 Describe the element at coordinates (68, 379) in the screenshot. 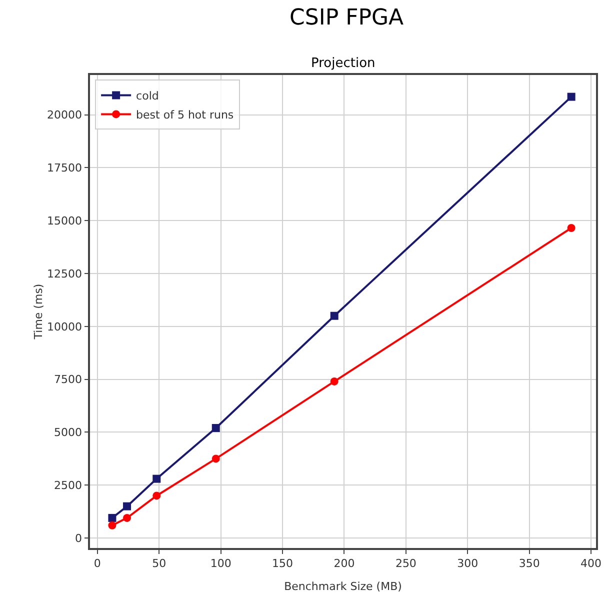

I see `y-tick-label: 7500` at that location.